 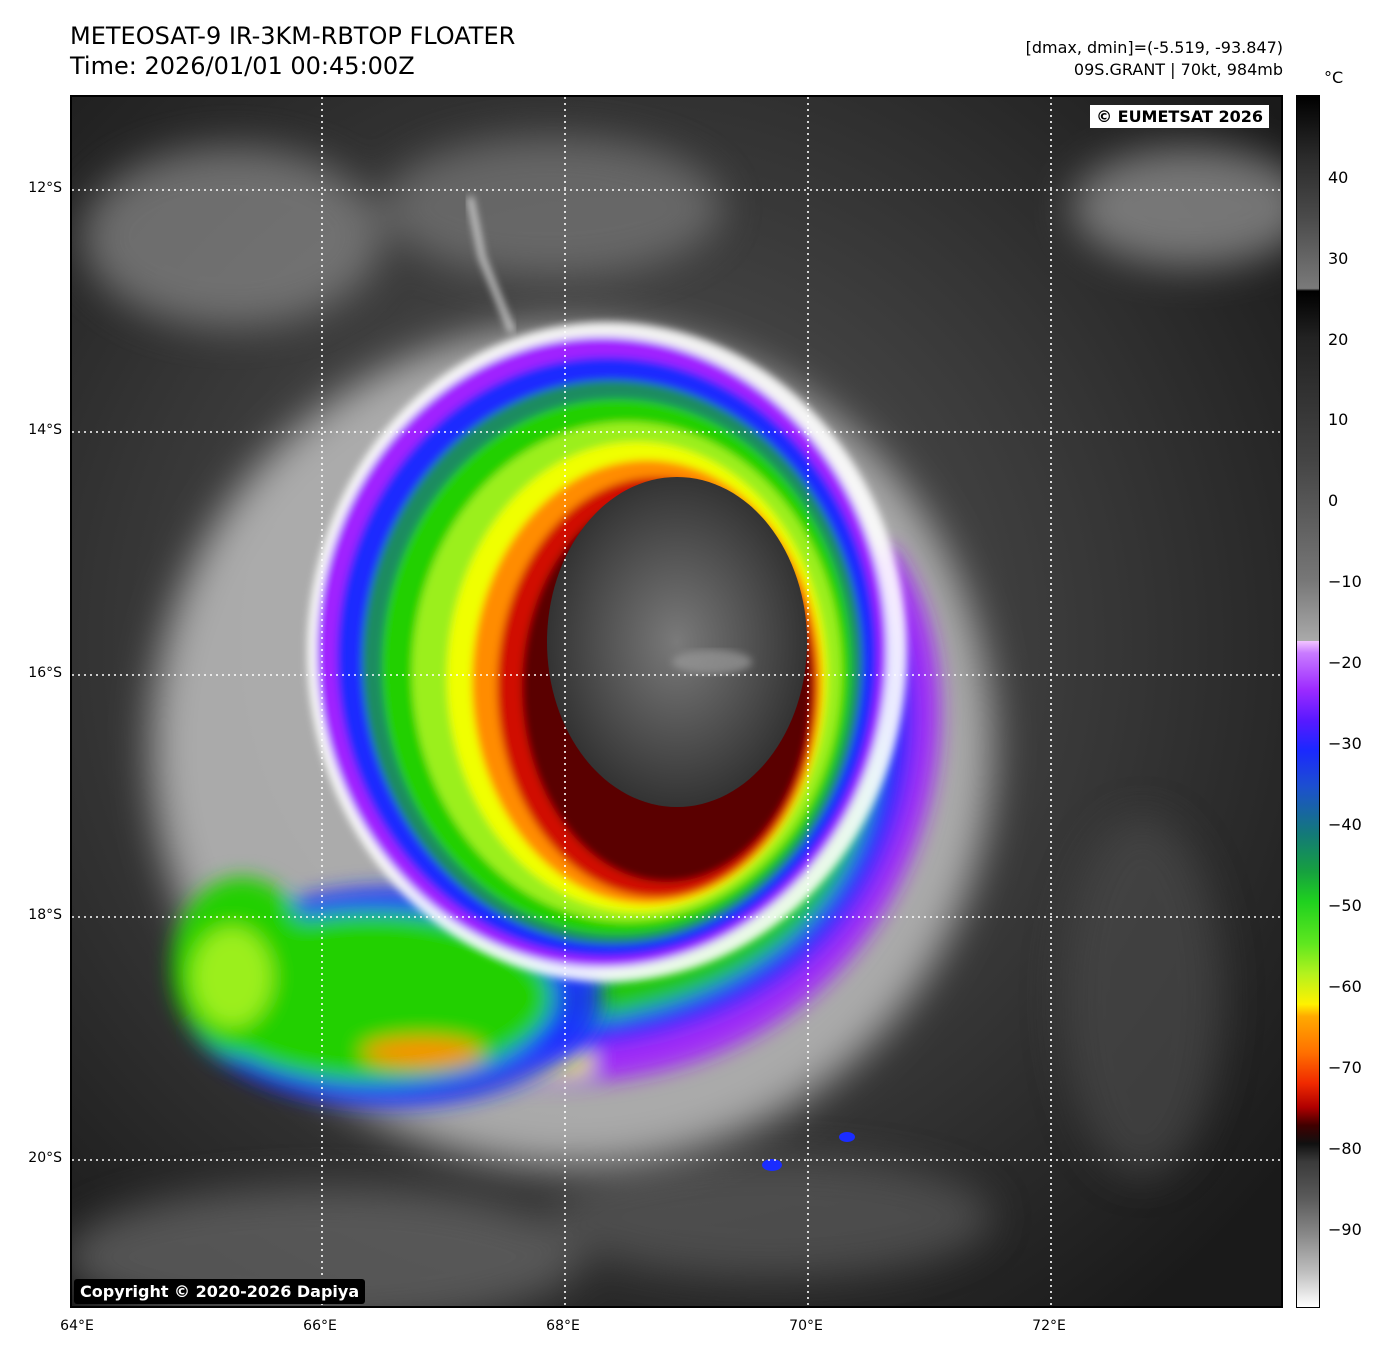 I want to click on colorbar-tick: −80, so click(x=1345, y=1148).